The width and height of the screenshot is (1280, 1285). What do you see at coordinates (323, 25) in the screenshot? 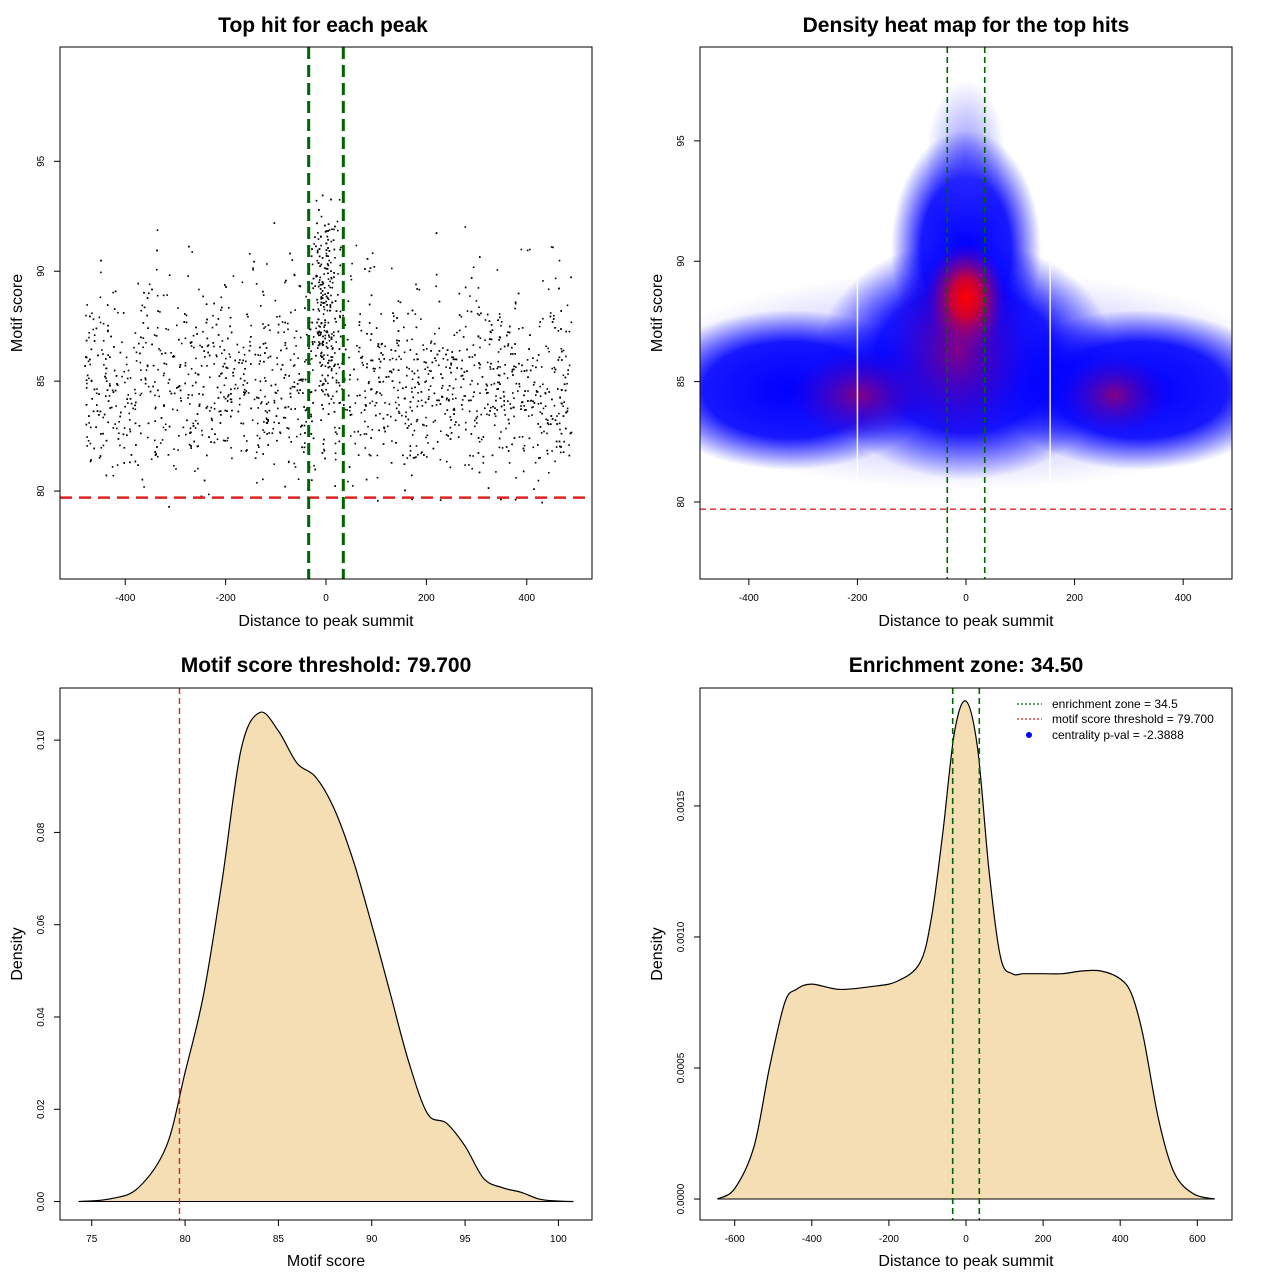
I see `scatter-title: Top hit for each peak` at bounding box center [323, 25].